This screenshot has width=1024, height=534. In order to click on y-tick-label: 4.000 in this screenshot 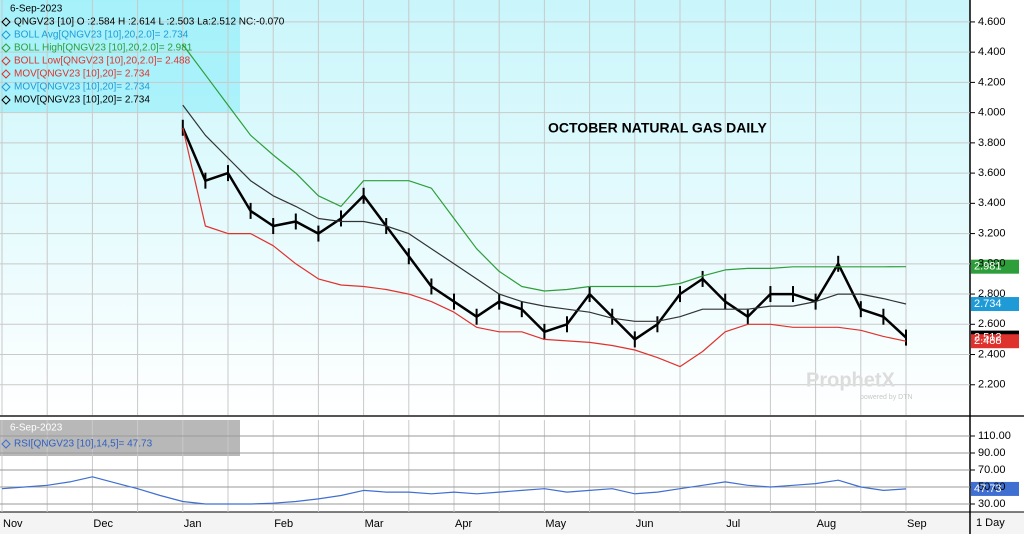, I will do `click(992, 113)`.